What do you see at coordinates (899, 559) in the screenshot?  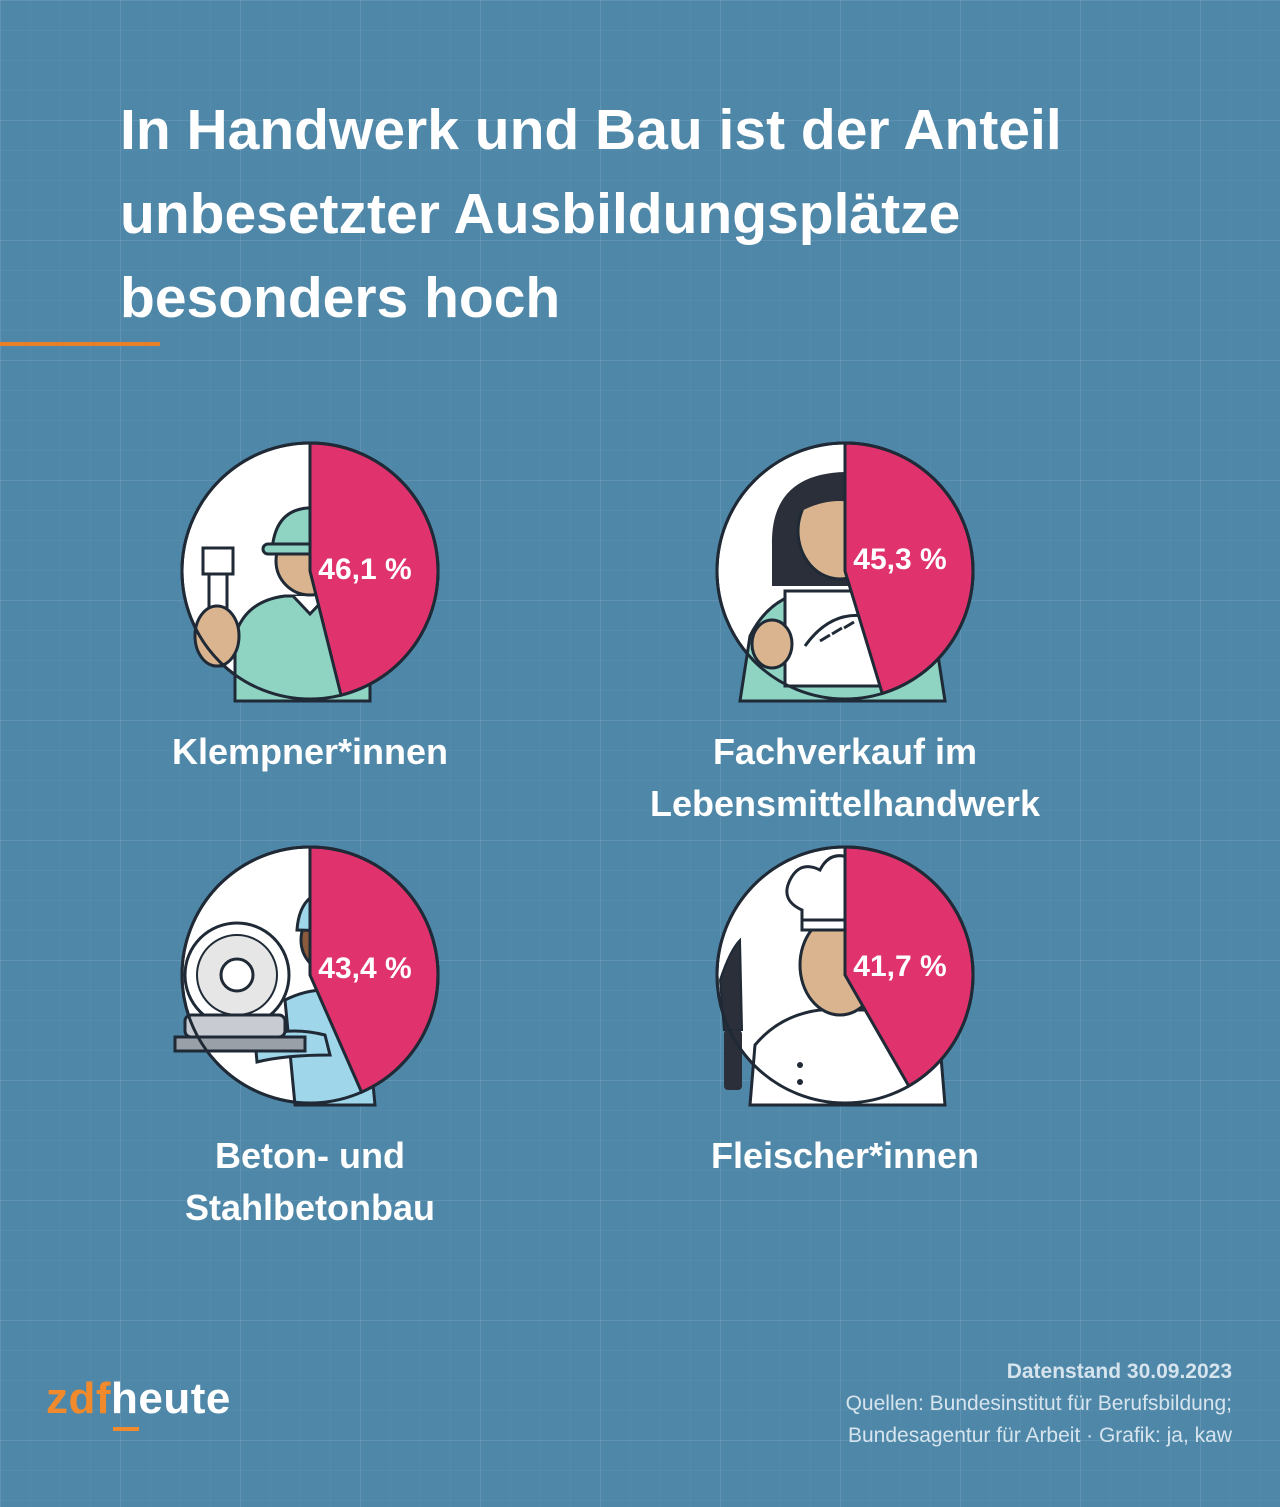 I see `pie-value-label: 45,3 %` at bounding box center [899, 559].